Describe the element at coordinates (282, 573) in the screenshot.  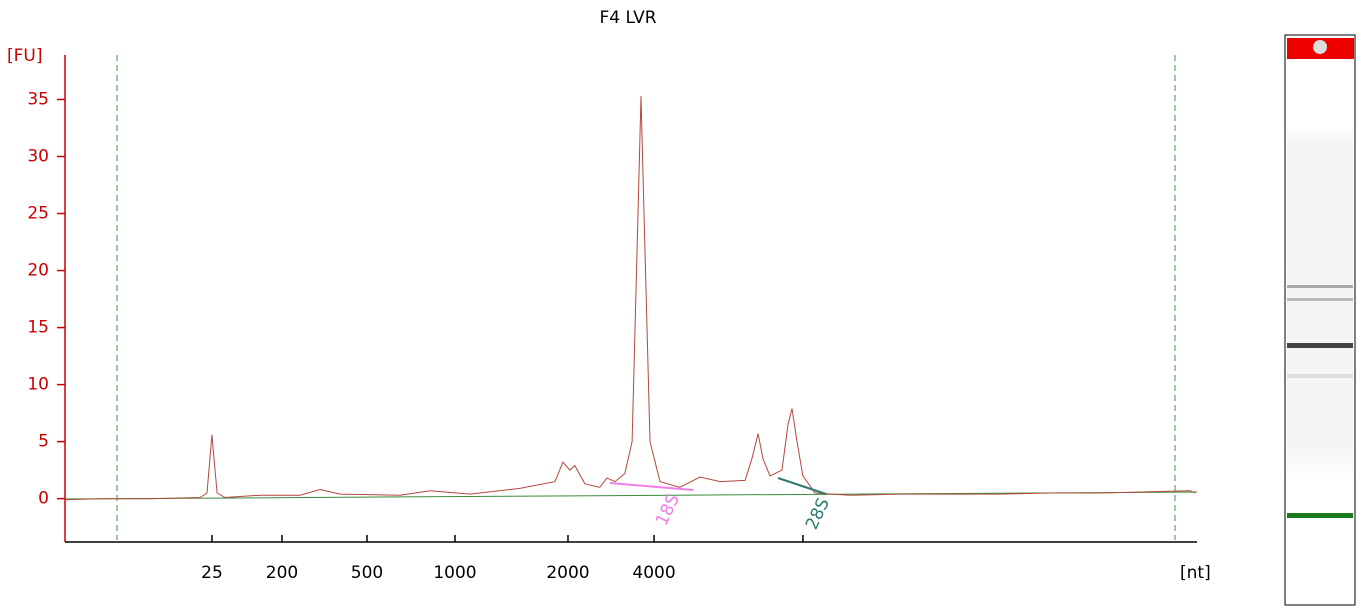
I see `x-tick-label: 200` at that location.